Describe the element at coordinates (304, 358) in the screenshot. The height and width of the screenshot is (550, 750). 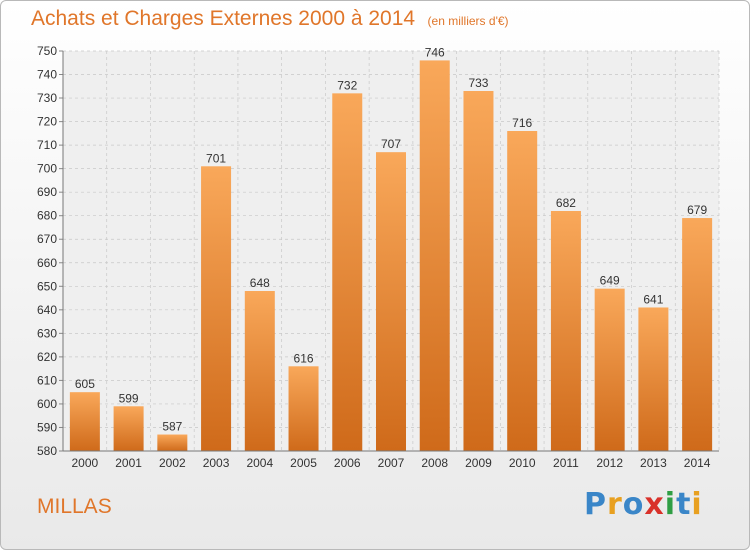
I see `bar-value-label: 616` at that location.